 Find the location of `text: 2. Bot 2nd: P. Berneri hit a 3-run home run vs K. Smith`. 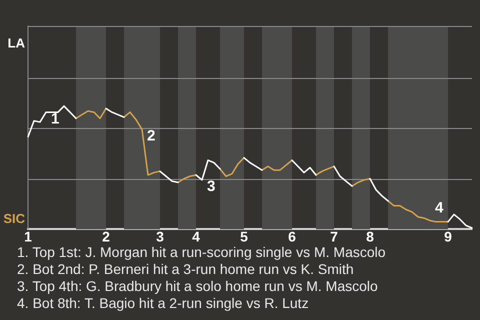

text: 2. Bot 2nd: P. Berneri hit a 3-run home run vs K. Smith is located at coordinates (186, 269).